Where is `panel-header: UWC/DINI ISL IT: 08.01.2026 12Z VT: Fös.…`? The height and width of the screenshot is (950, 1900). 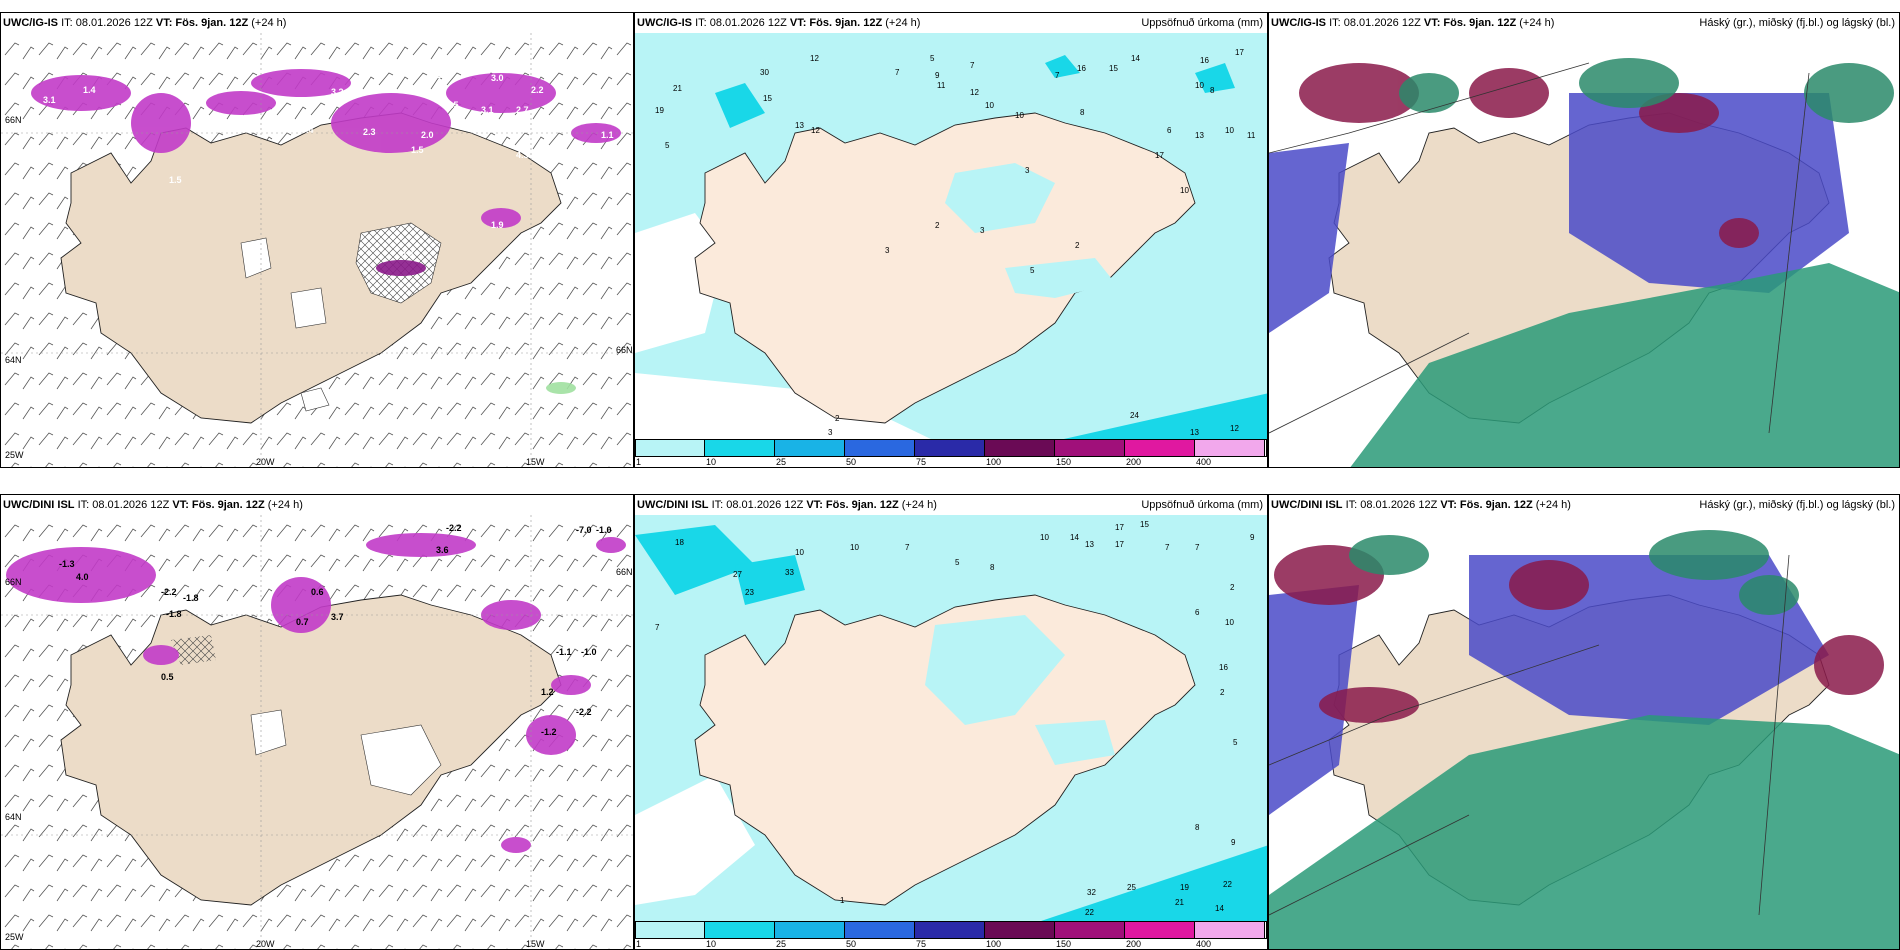 panel-header: UWC/DINI ISL IT: 08.01.2026 12Z VT: Fös.… is located at coordinates (317, 505).